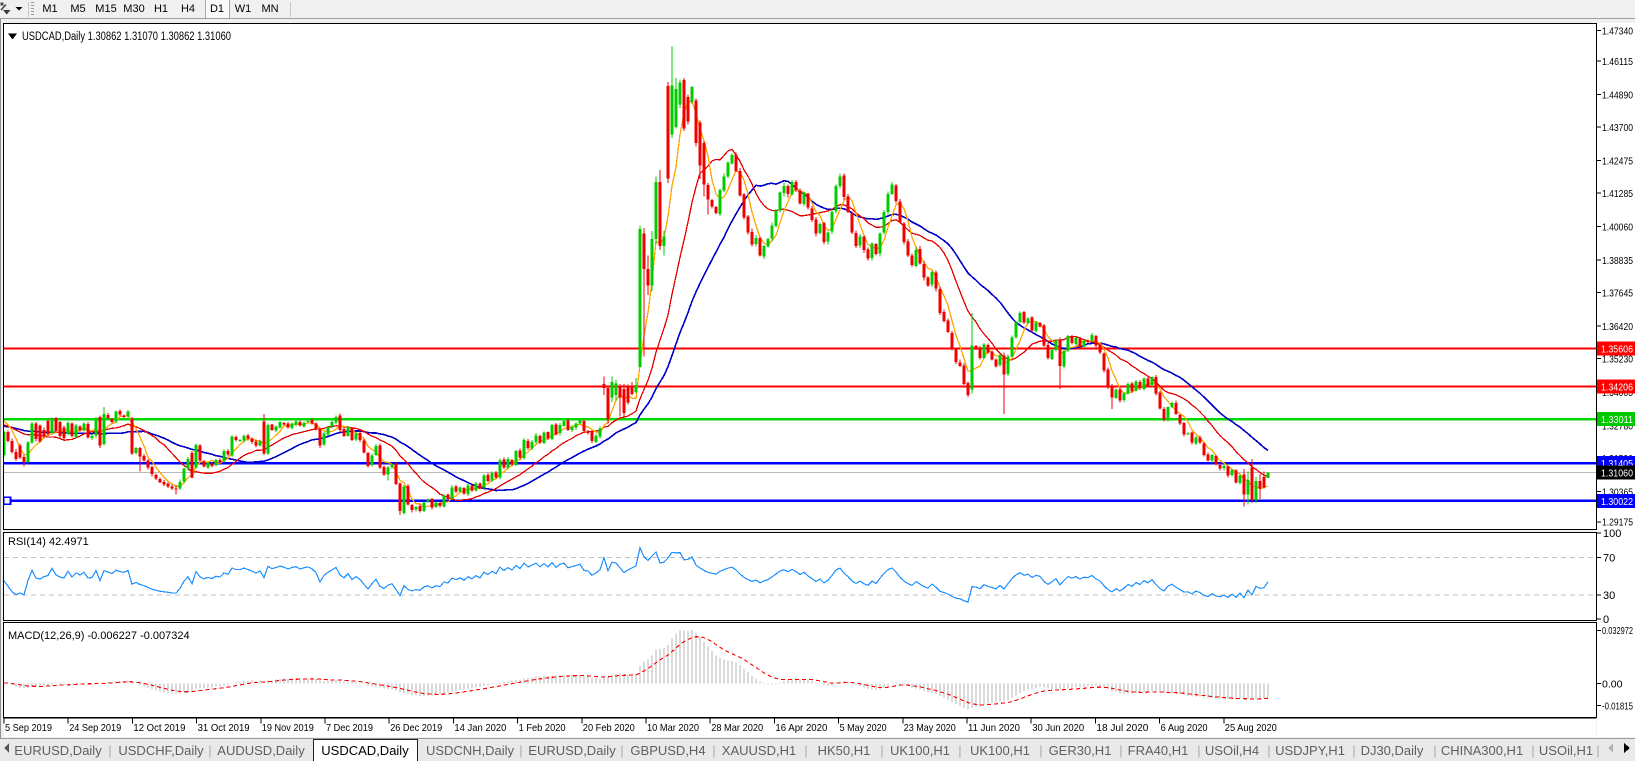 This screenshot has width=1635, height=761. Describe the element at coordinates (1612, 534) in the screenshot. I see `svg-text: 100` at that location.